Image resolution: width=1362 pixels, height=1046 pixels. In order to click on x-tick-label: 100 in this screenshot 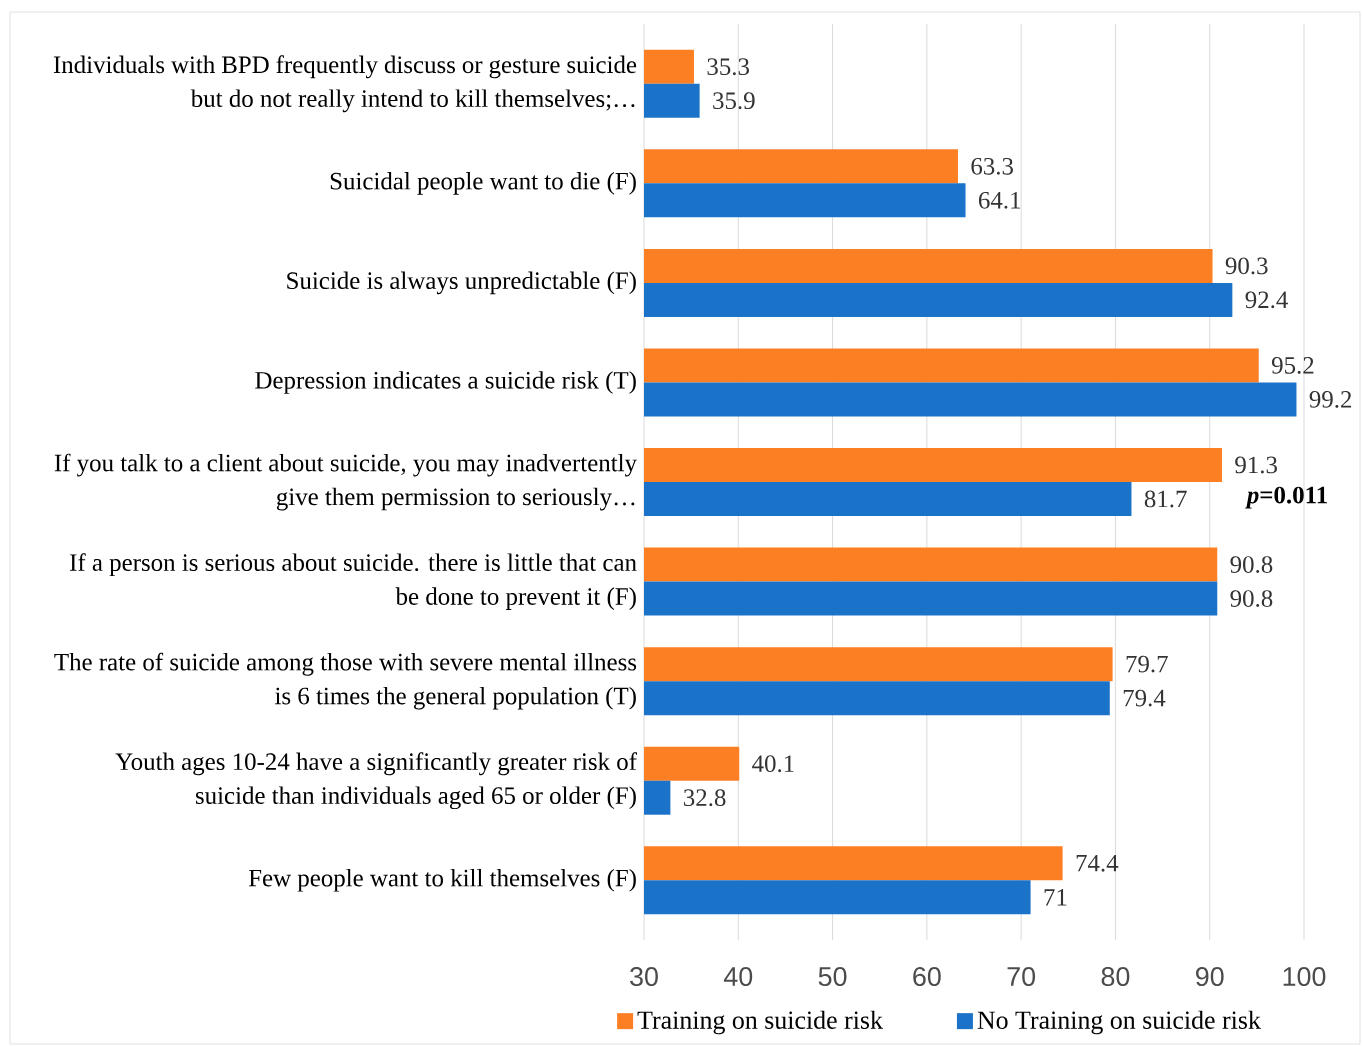, I will do `click(1304, 977)`.